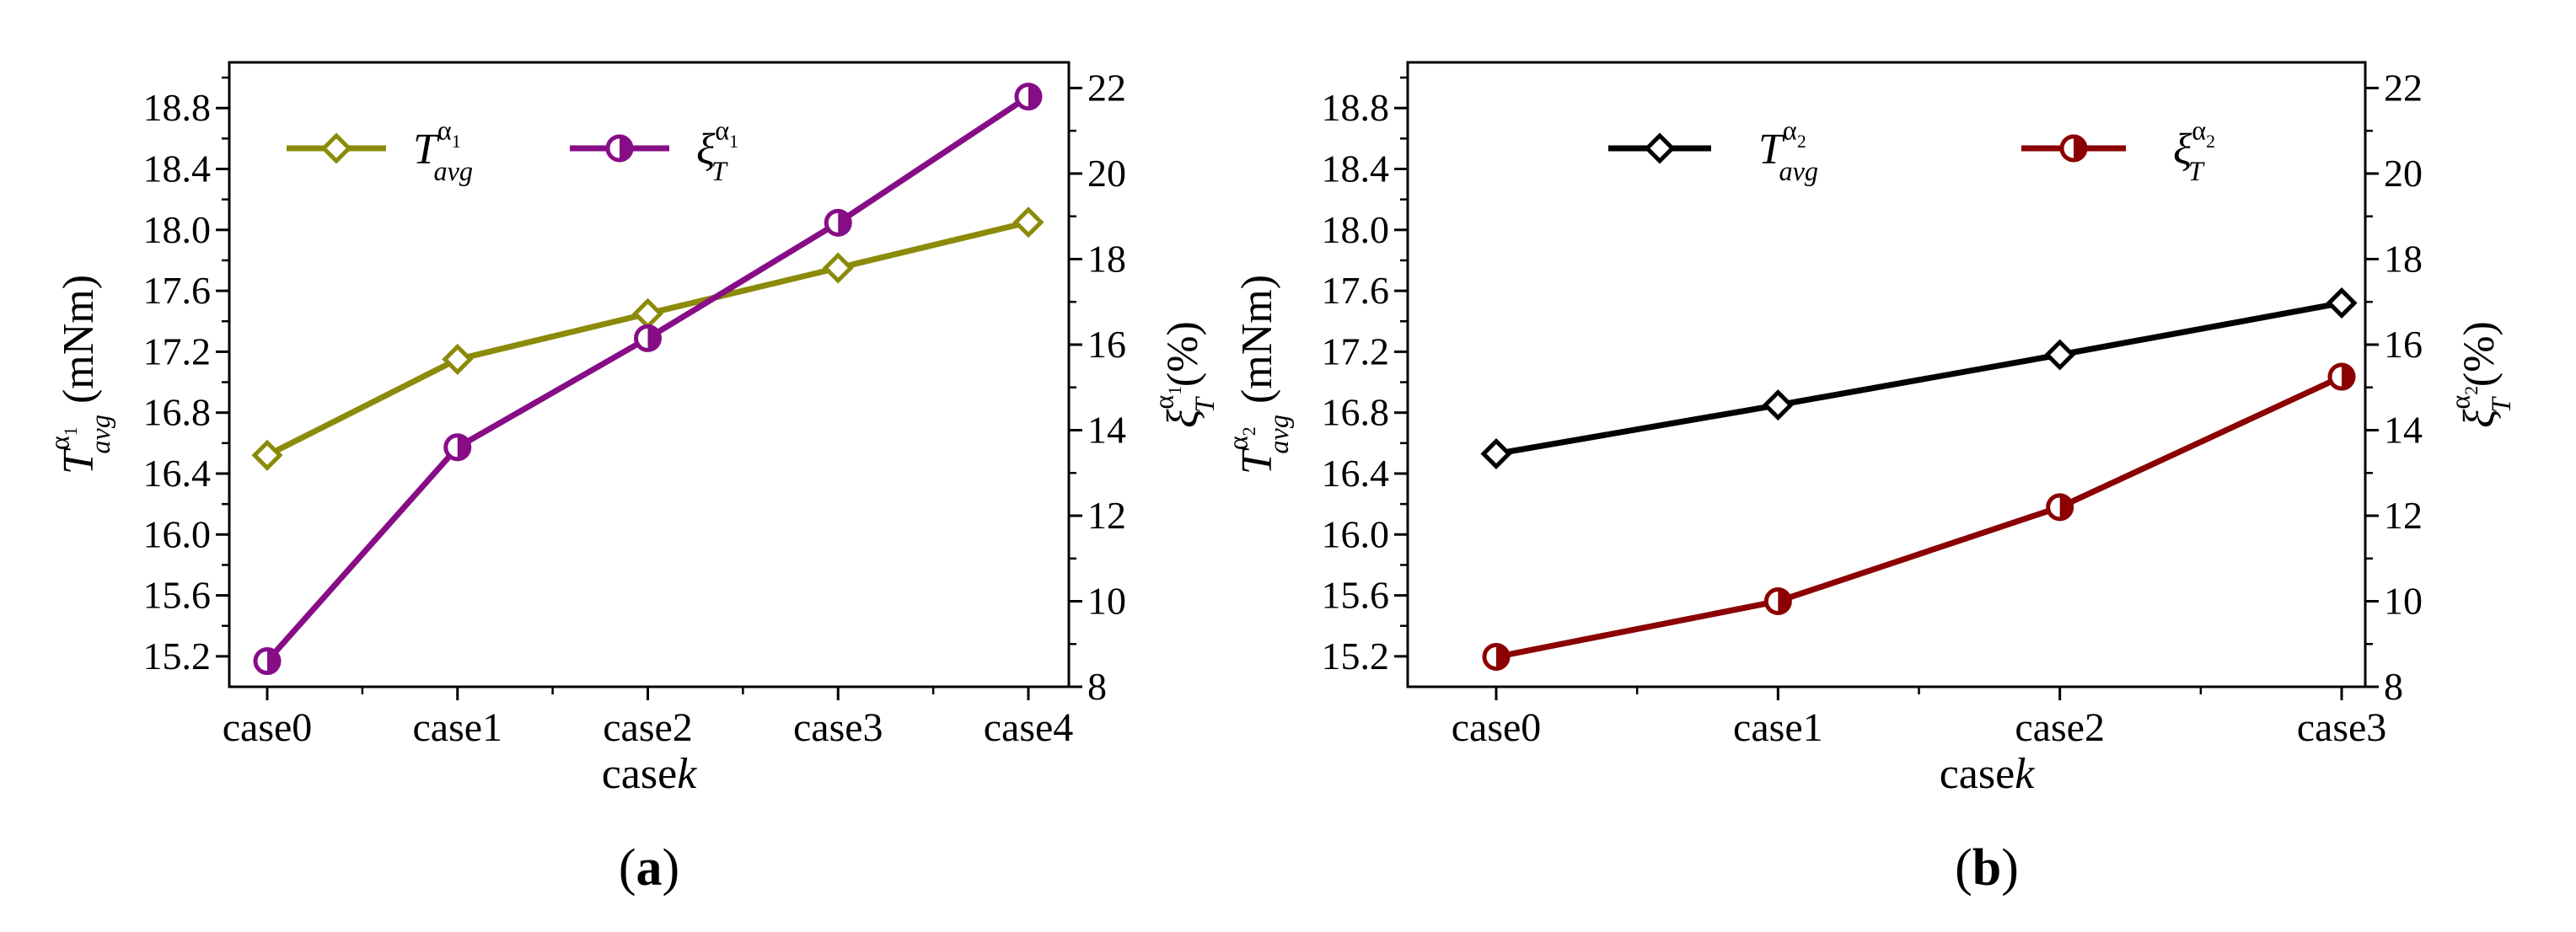 The image size is (2576, 932). Describe the element at coordinates (2118, 150) in the screenshot. I see `legend-item: ξα2 T` at that location.